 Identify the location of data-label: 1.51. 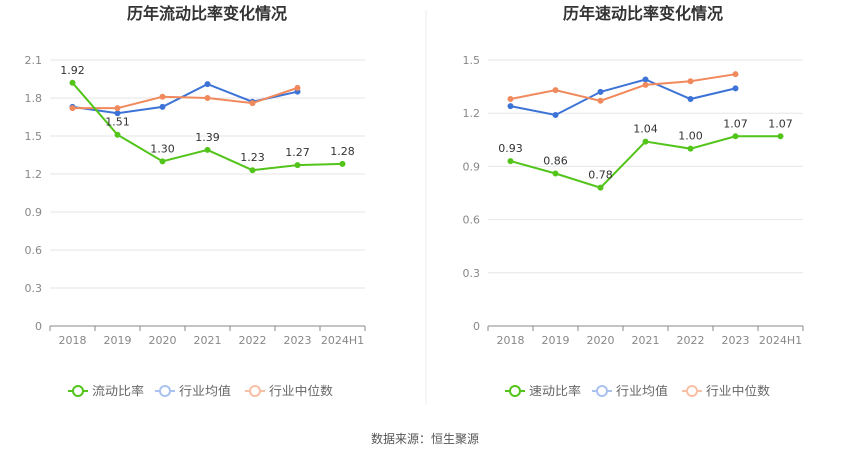
(117, 122).